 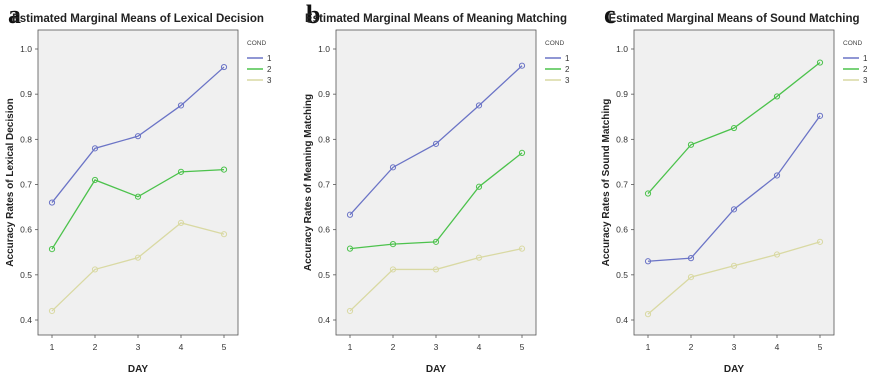 What do you see at coordinates (308, 182) in the screenshot?
I see `y-axis-label: Accuracy Rates of Meaning Matching` at bounding box center [308, 182].